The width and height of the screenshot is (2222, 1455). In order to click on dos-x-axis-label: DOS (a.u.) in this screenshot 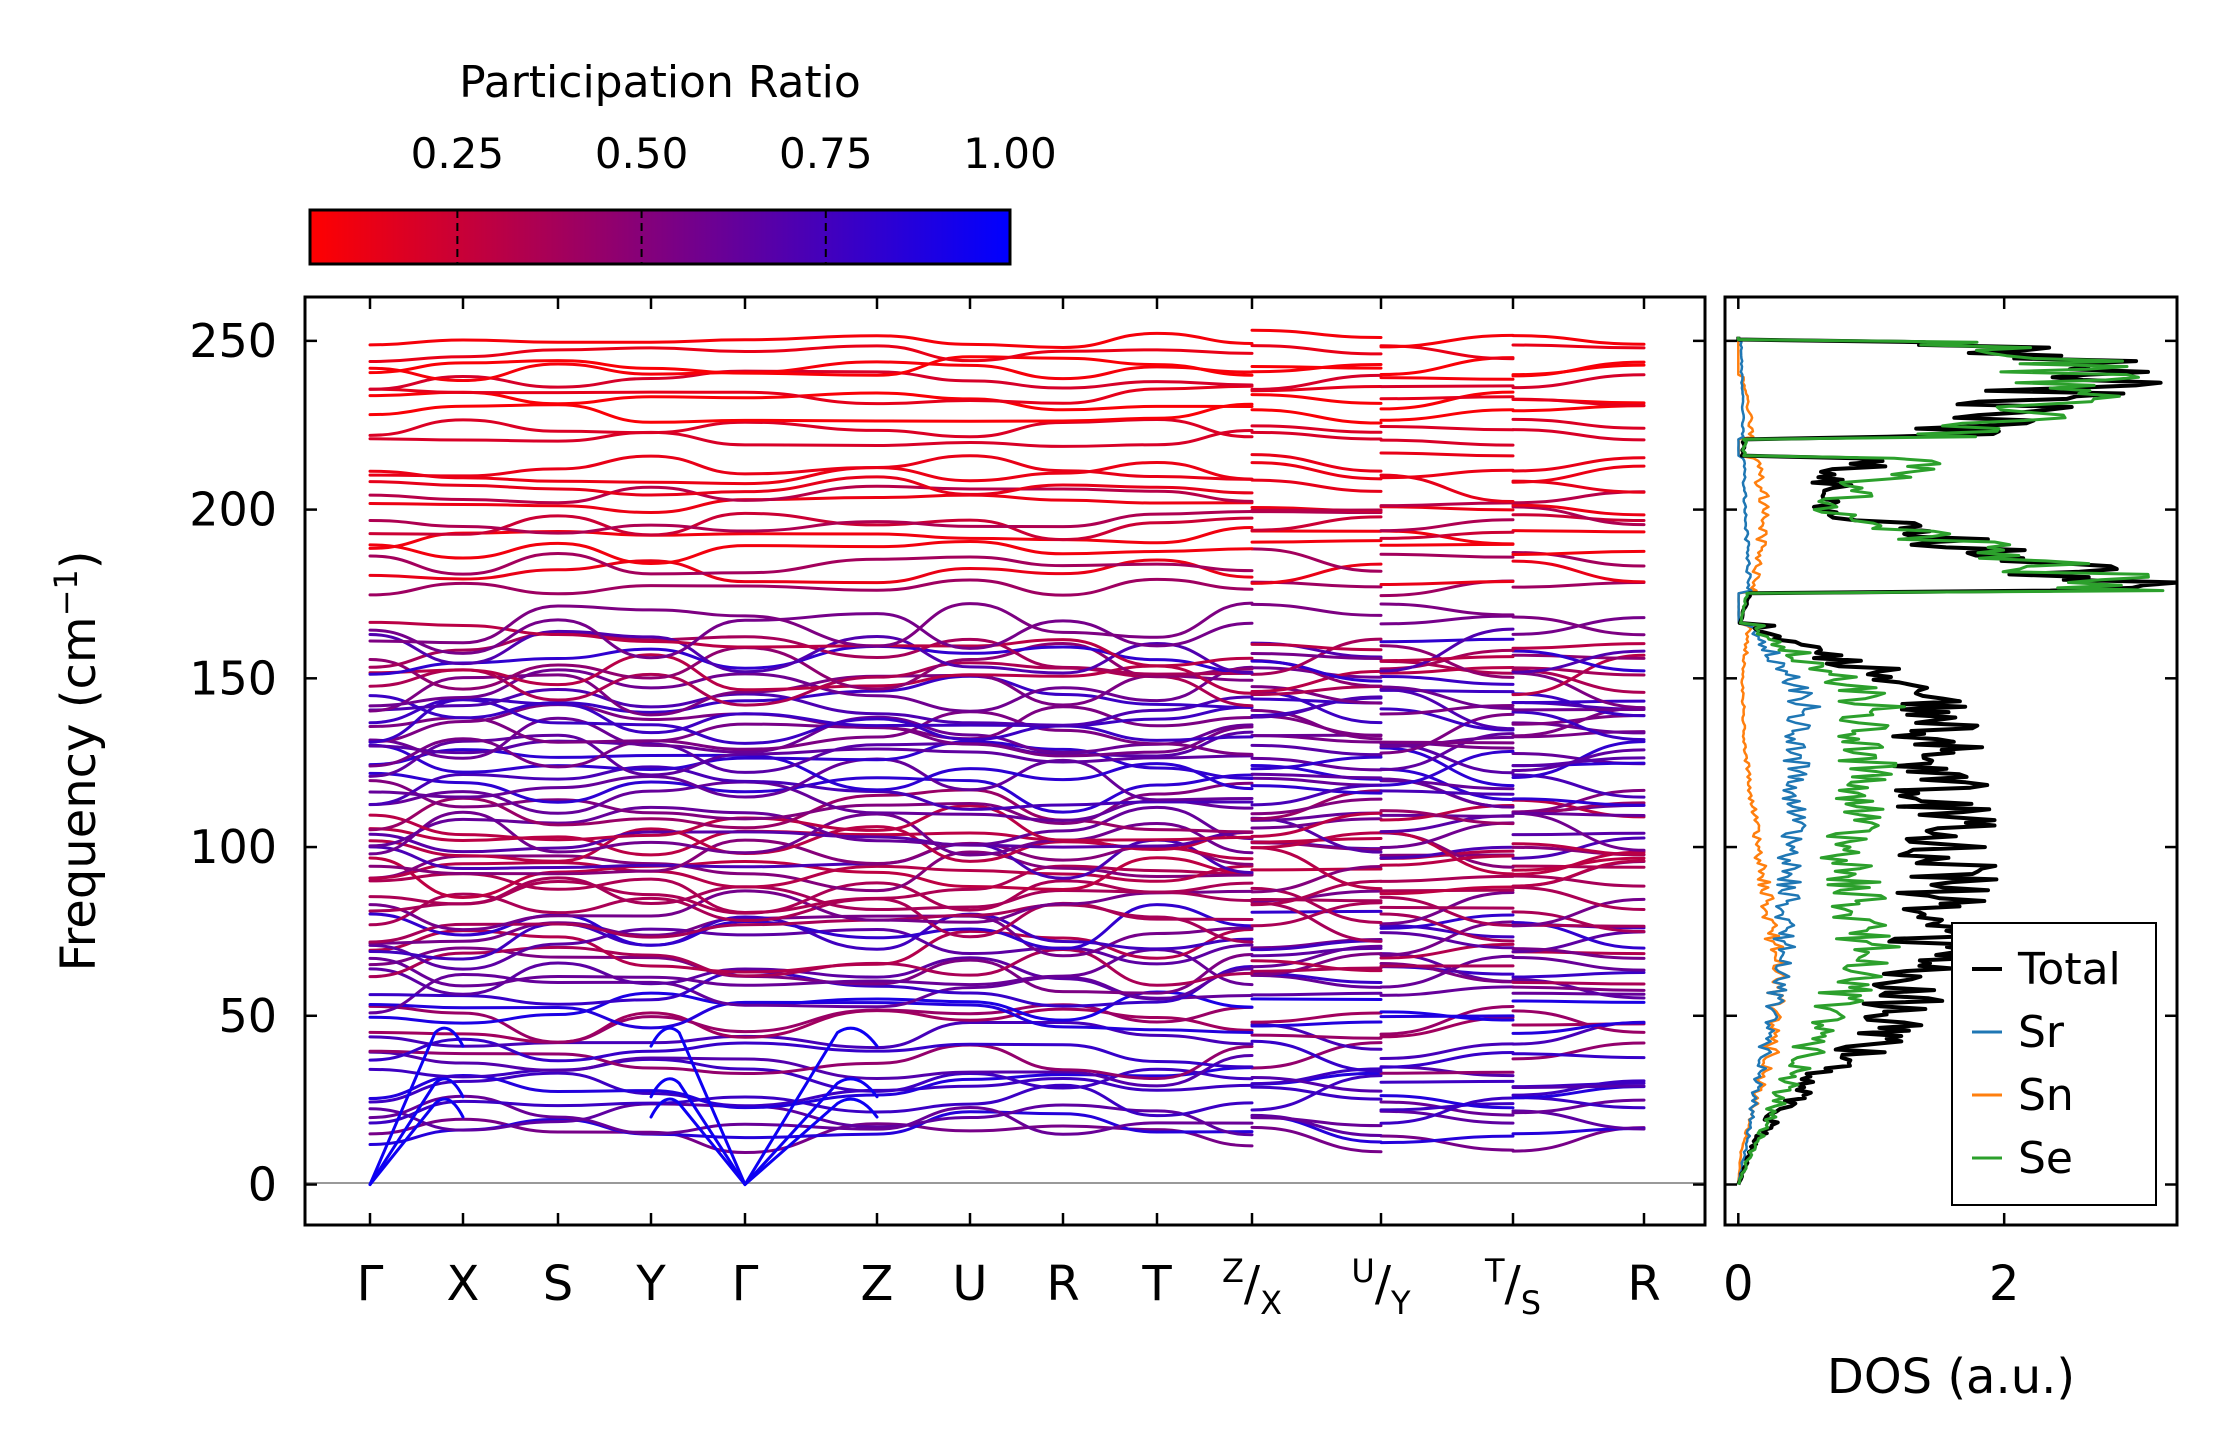, I will do `click(1951, 1377)`.